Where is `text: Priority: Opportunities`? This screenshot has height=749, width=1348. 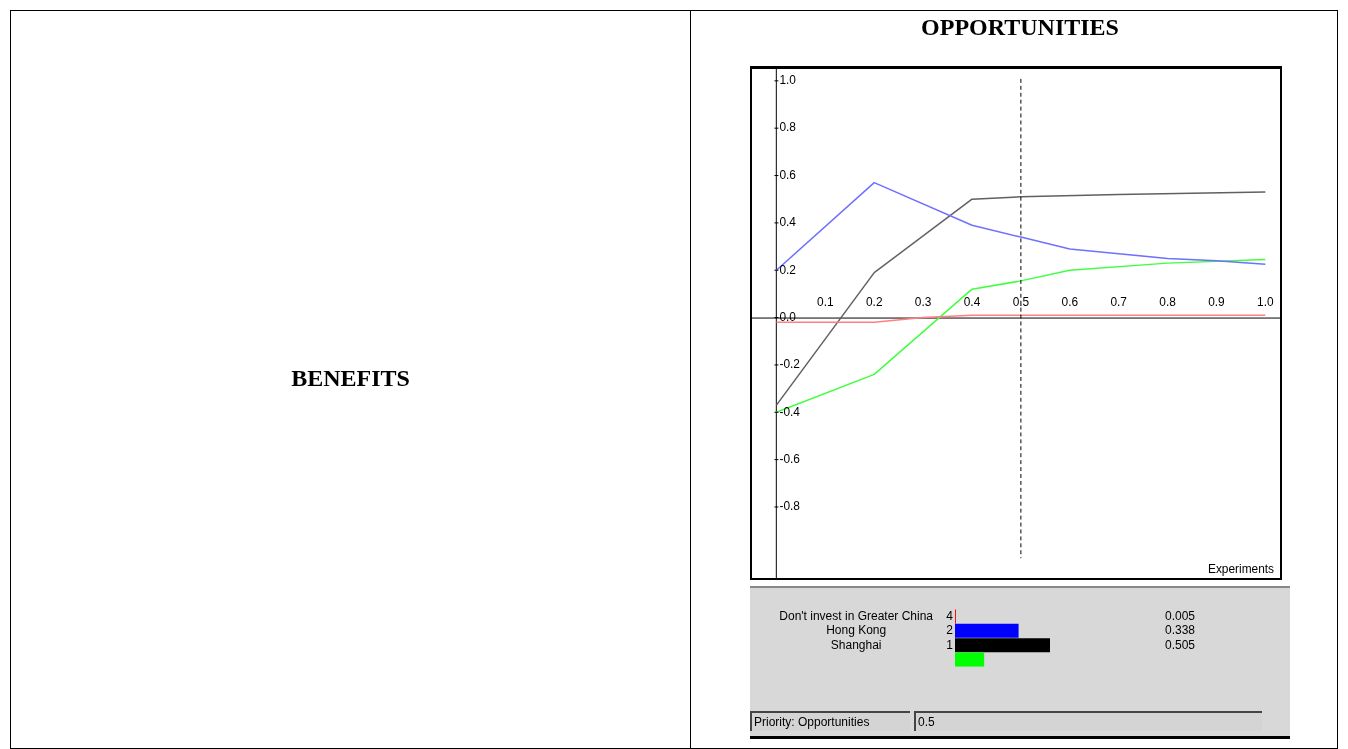 text: Priority: Opportunities is located at coordinates (830, 721).